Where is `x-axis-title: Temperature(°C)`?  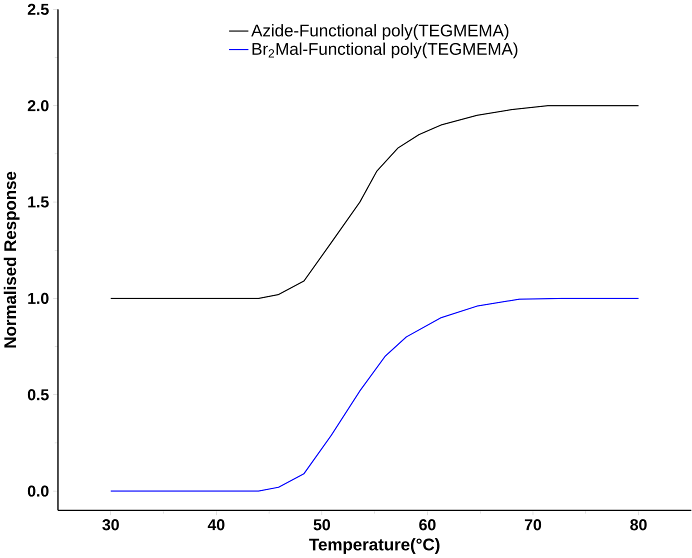 x-axis-title: Temperature(°C) is located at coordinates (374, 546).